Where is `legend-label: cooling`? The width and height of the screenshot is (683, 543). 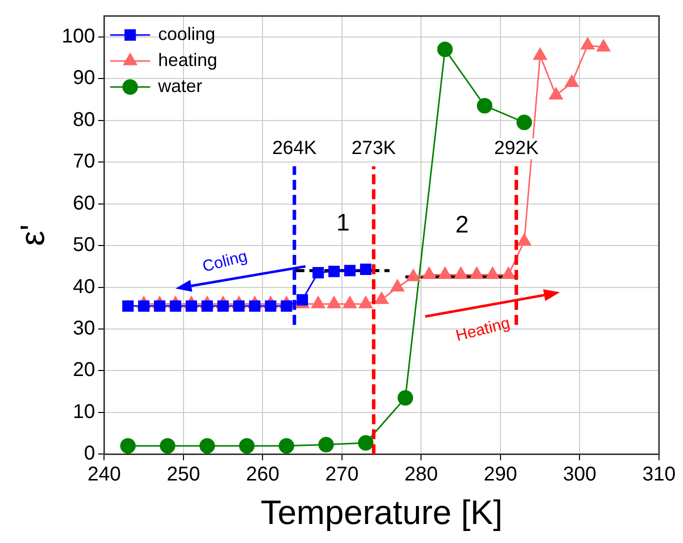
legend-label: cooling is located at coordinates (187, 34).